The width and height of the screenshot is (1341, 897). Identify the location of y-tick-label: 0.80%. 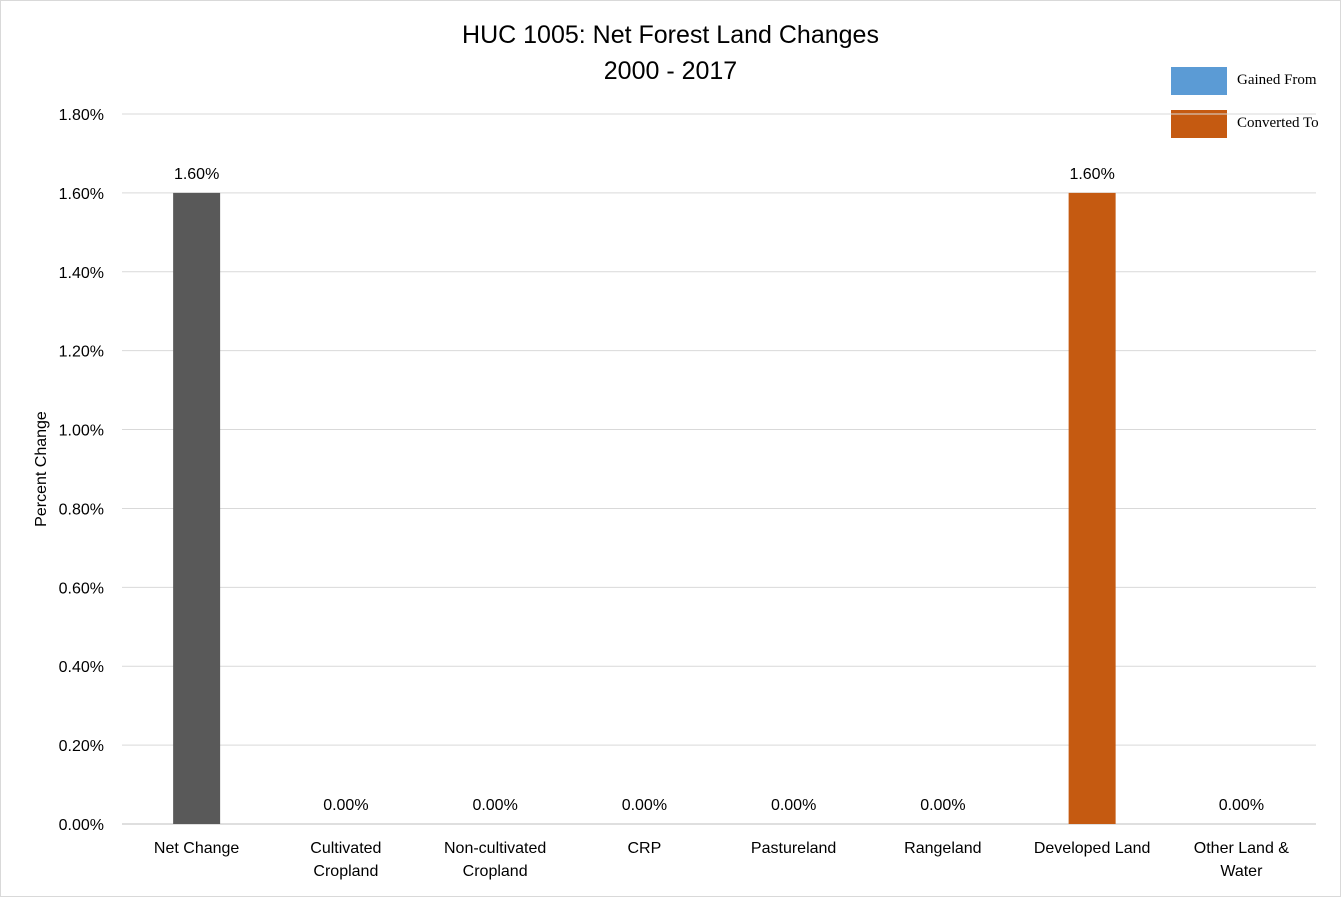
(81, 509).